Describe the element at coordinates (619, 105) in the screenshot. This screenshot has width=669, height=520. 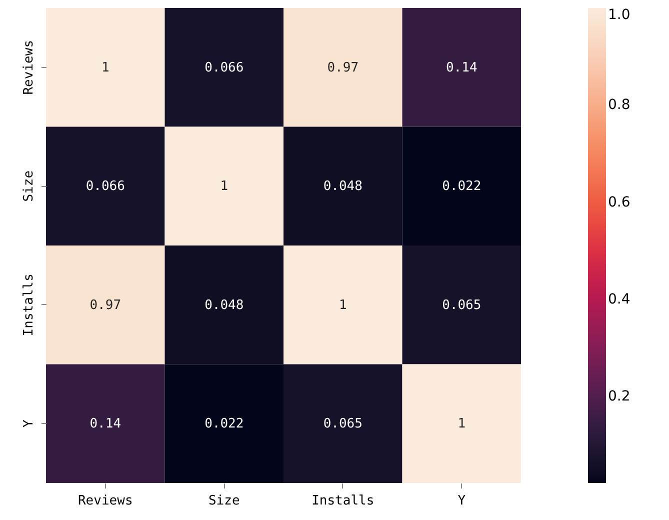
I see `color-bar-label: 0.8` at that location.